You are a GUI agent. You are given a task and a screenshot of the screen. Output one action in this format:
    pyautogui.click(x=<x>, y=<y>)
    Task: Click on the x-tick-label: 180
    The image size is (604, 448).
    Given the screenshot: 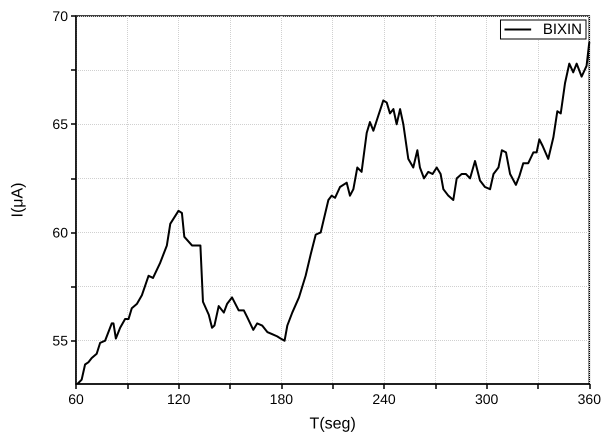 What is the action you would take?
    pyautogui.click(x=282, y=399)
    